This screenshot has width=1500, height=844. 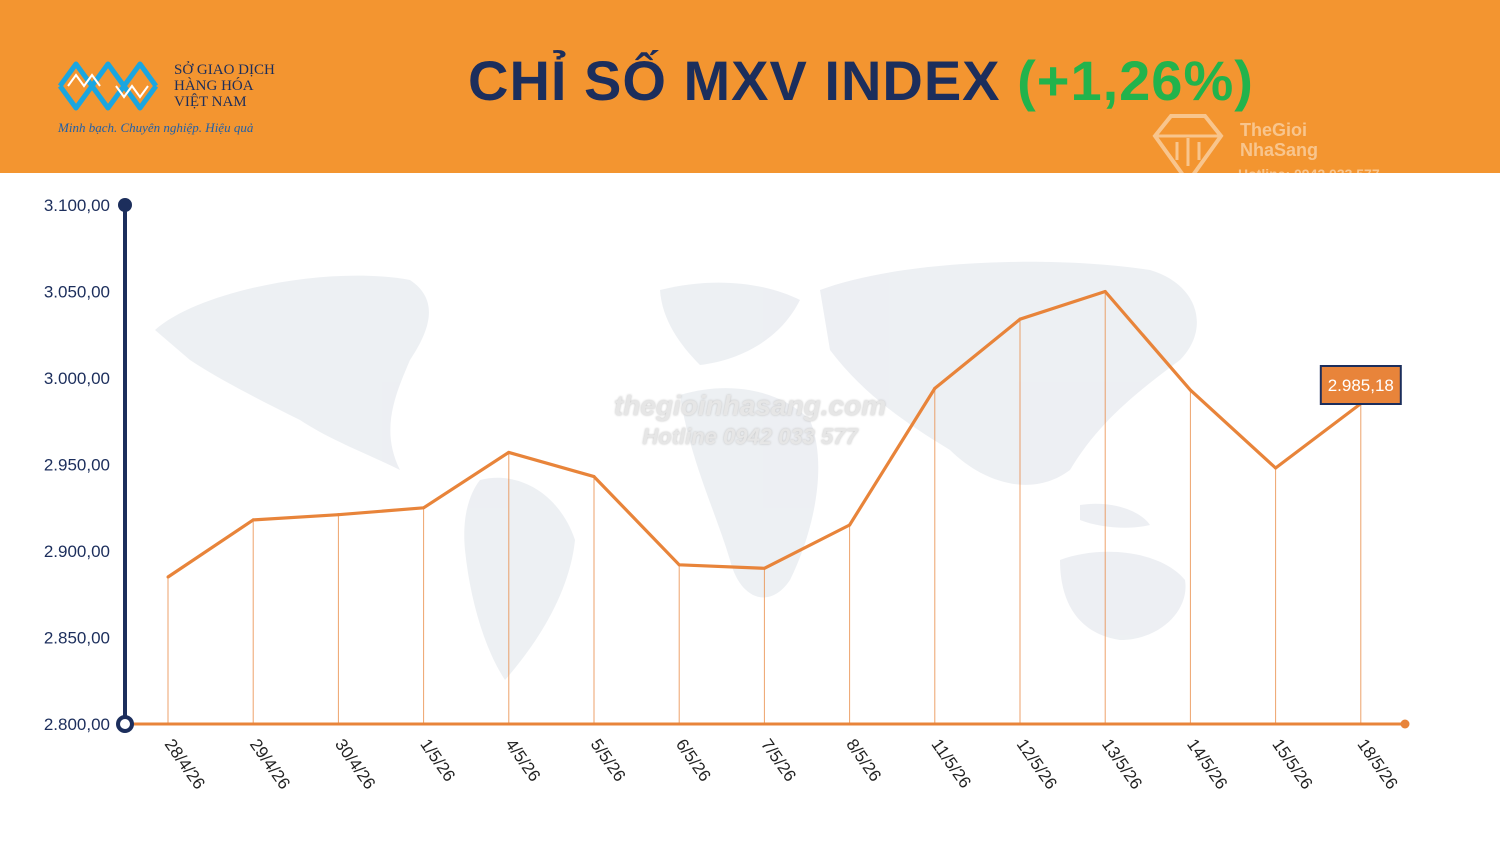 What do you see at coordinates (1037, 763) in the screenshot?
I see `x-tick-label: 12/5/26` at bounding box center [1037, 763].